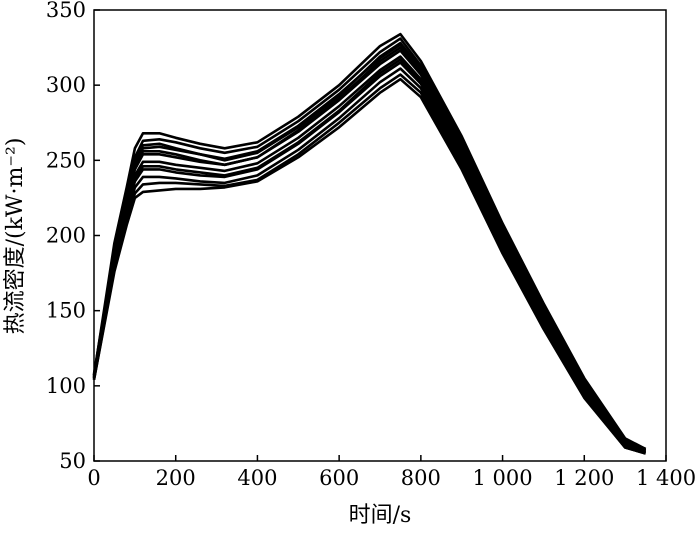 The image size is (700, 534). What do you see at coordinates (339, 478) in the screenshot?
I see `x-tick-label: 600` at bounding box center [339, 478].